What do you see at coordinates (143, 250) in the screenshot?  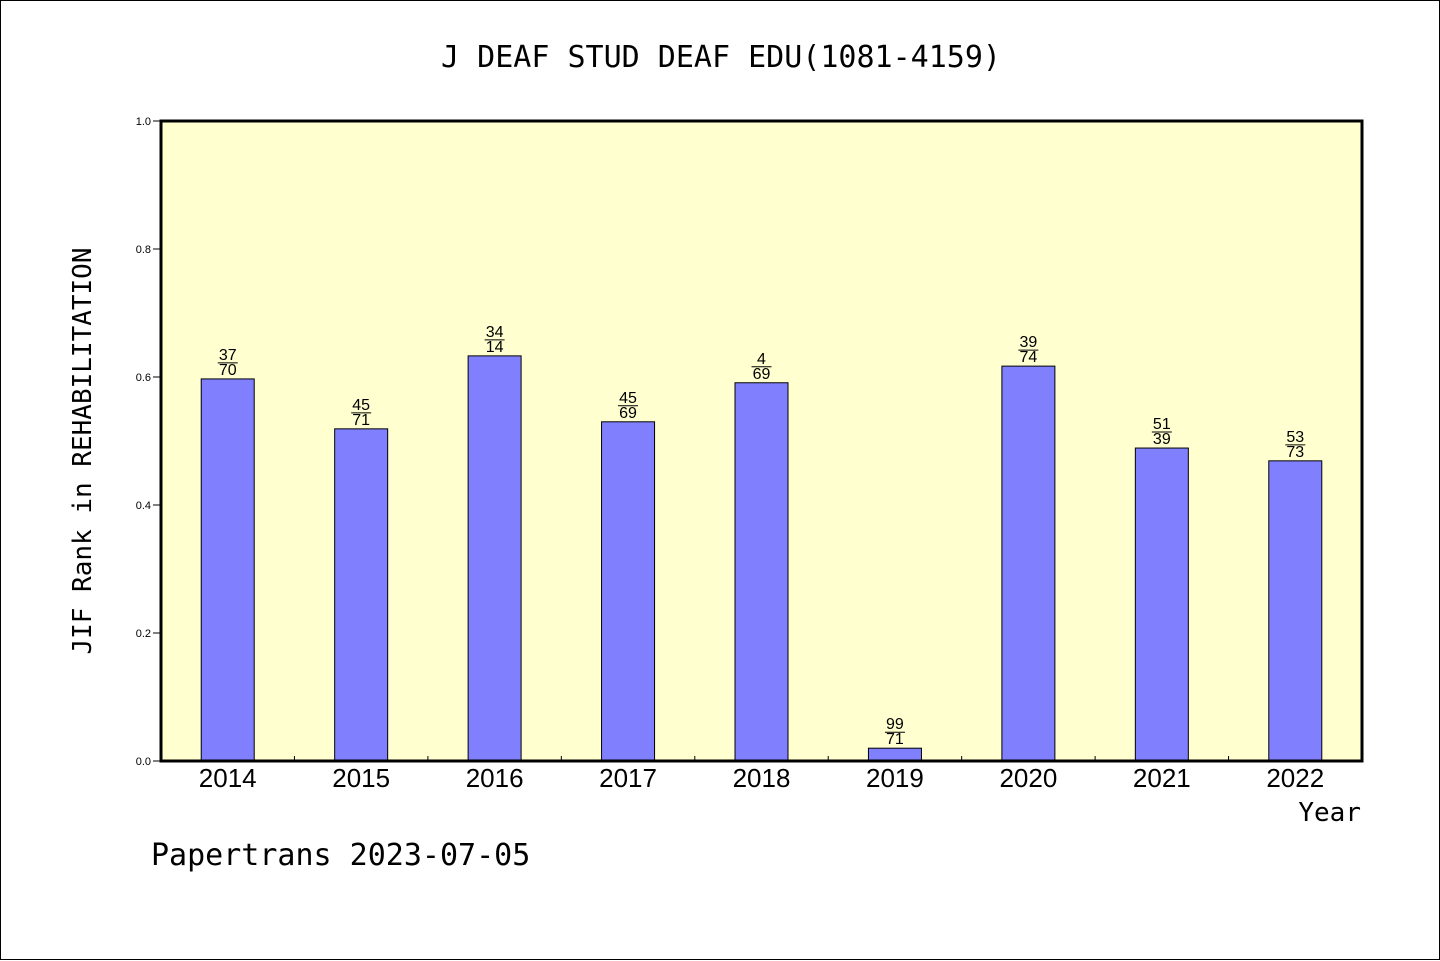 I see `y-tick-label: 0.8` at bounding box center [143, 250].